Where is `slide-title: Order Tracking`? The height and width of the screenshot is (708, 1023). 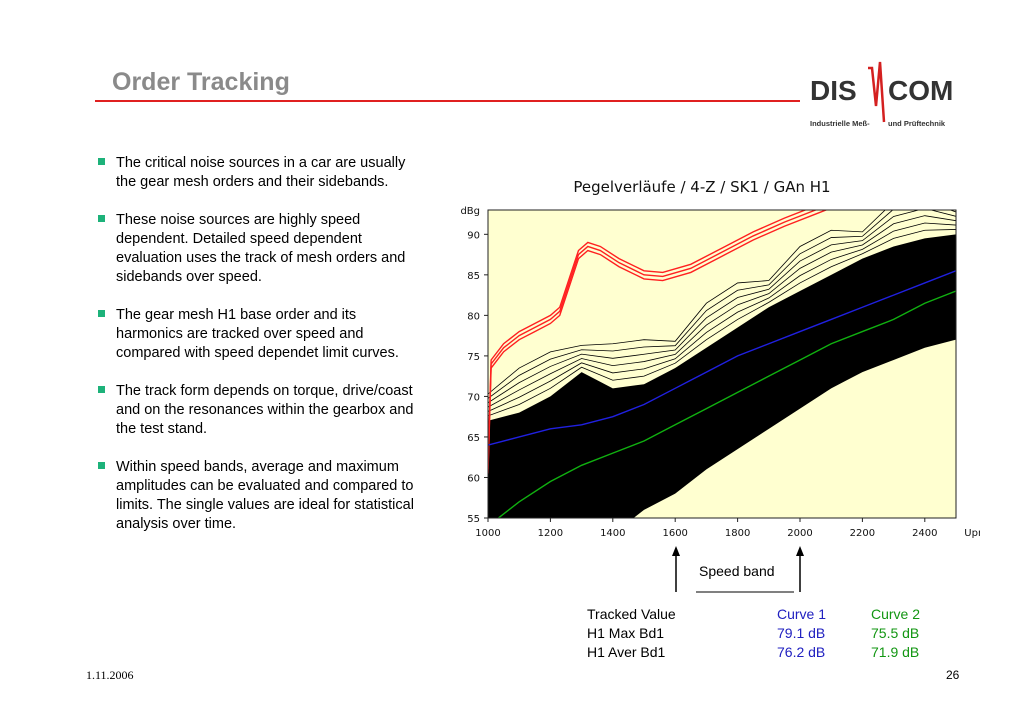
slide-title: Order Tracking is located at coordinates (201, 82).